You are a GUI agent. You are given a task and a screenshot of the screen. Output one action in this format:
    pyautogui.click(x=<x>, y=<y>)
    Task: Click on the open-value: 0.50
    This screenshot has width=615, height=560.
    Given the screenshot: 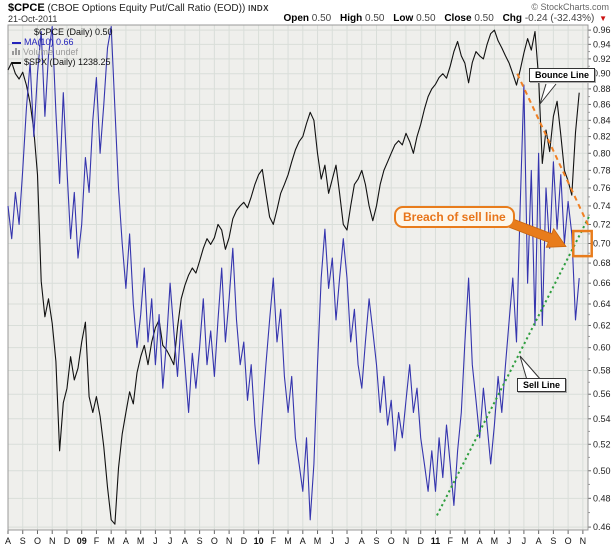 What is the action you would take?
    pyautogui.click(x=321, y=18)
    